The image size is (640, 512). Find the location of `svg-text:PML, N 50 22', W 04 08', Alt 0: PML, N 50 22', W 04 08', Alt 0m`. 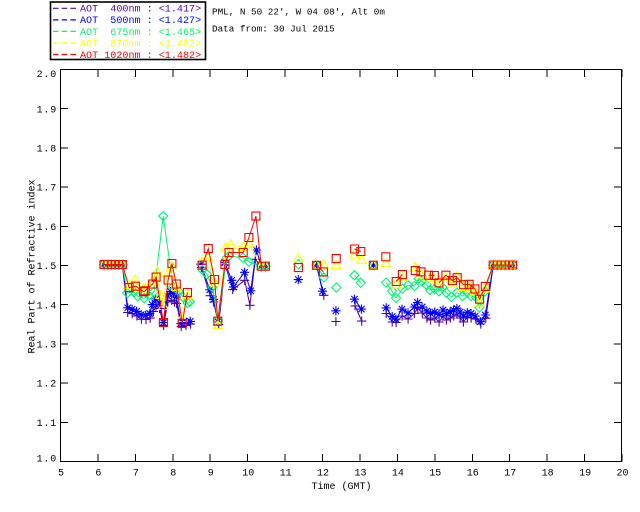

svg-text:PML, N 50 22', W 04 08', Alt 0: PML, N 50 22', W 04 08', Alt 0m is located at coordinates (298, 12).